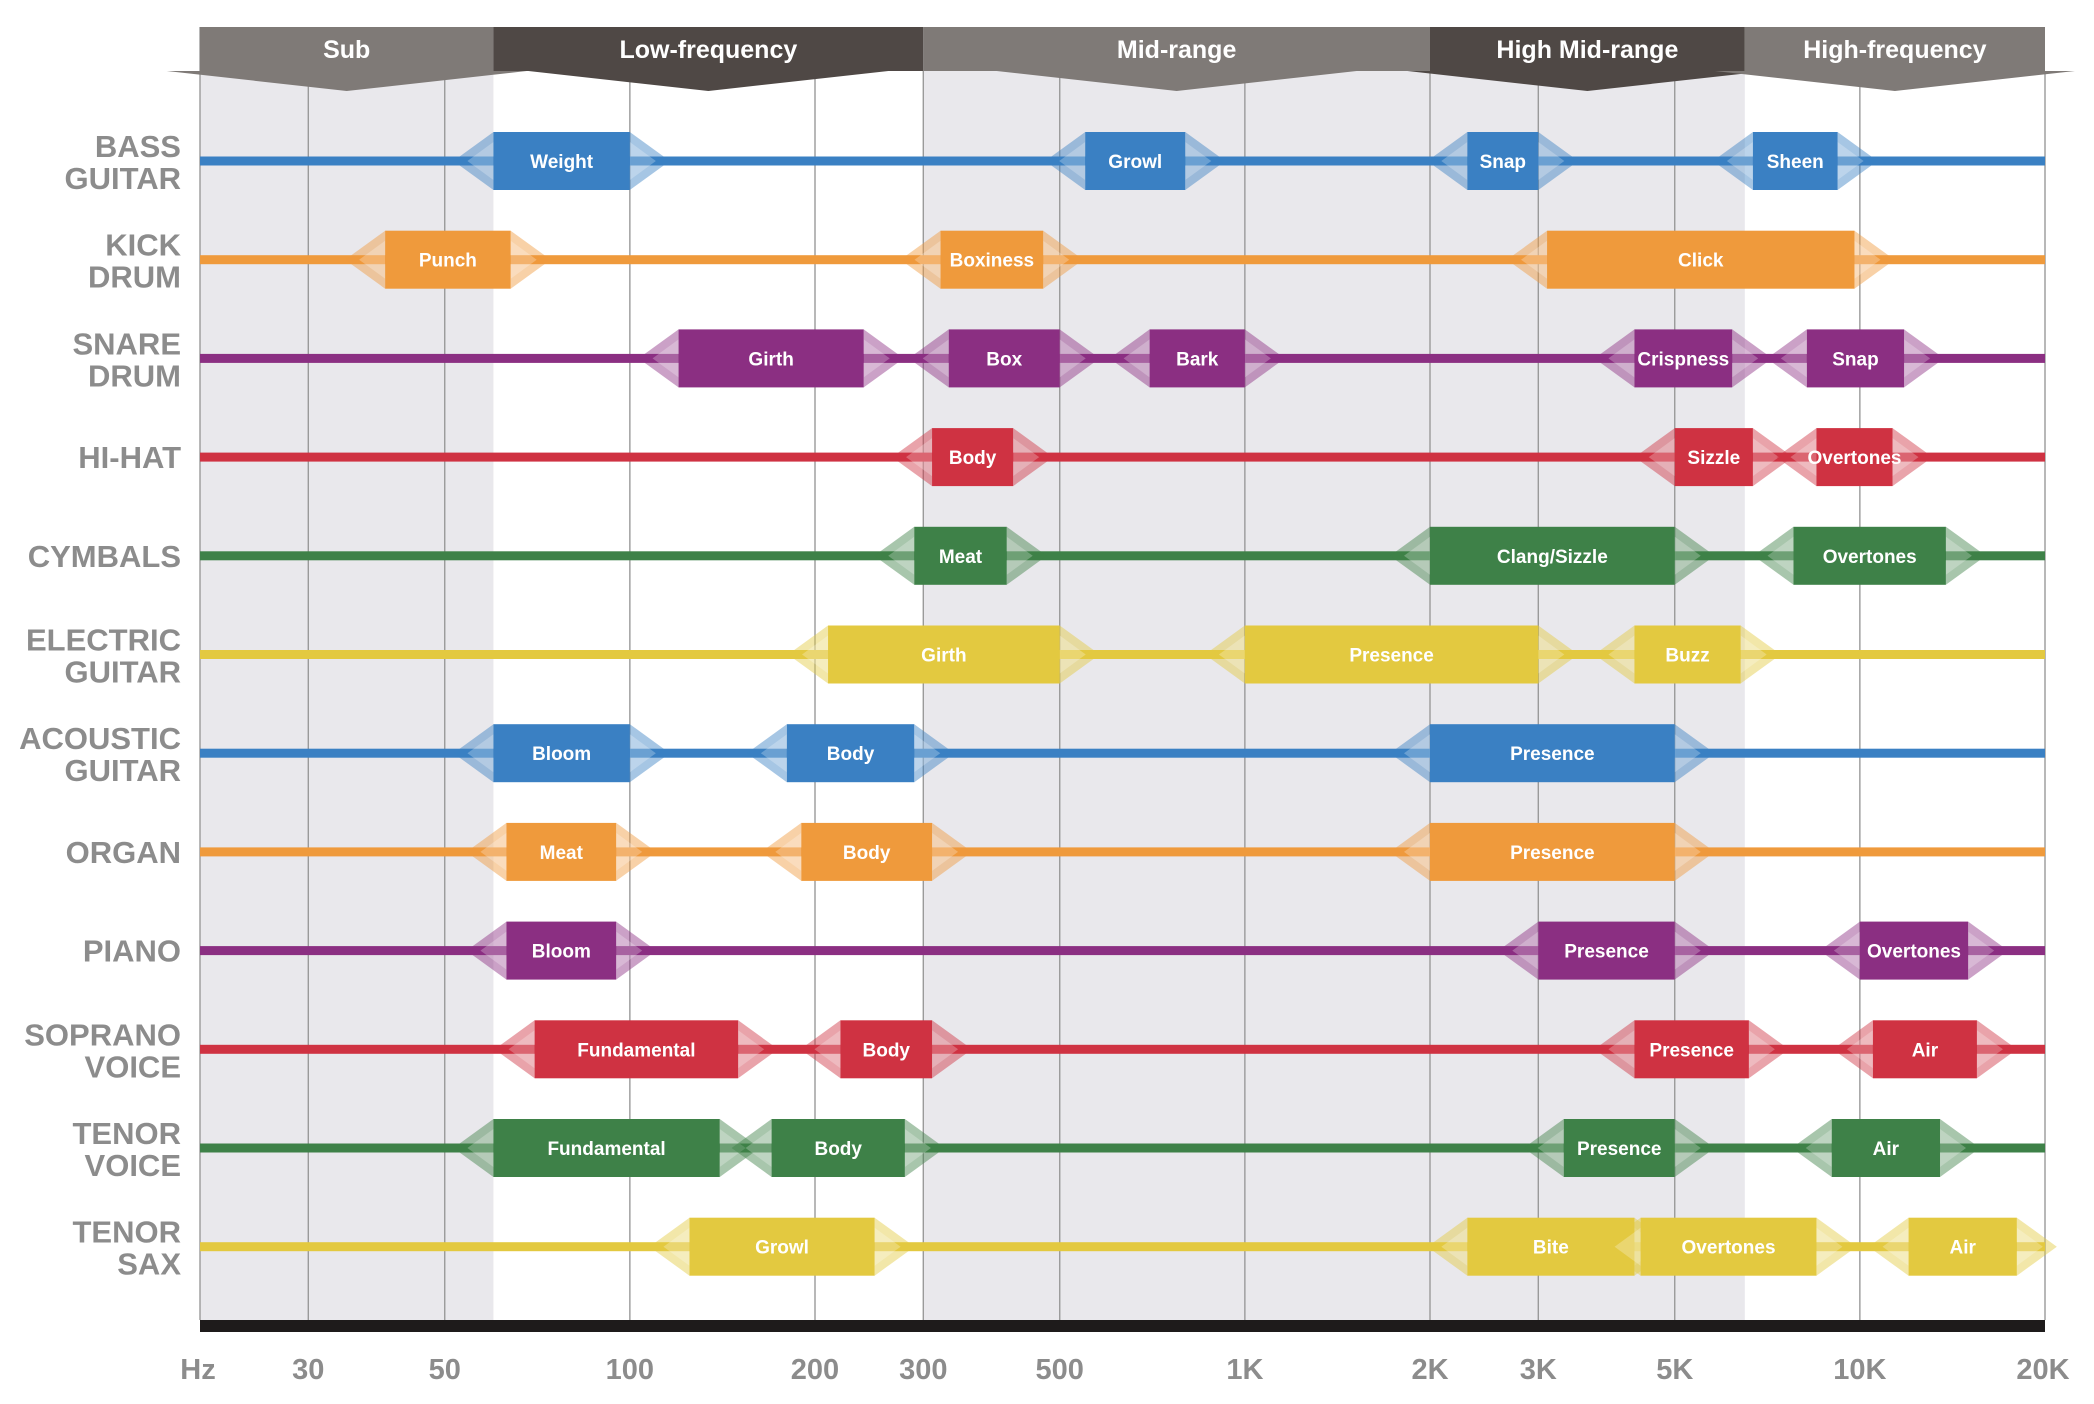 The image size is (2094, 1404). I want to click on range-marker: Crispness, so click(1683, 358).